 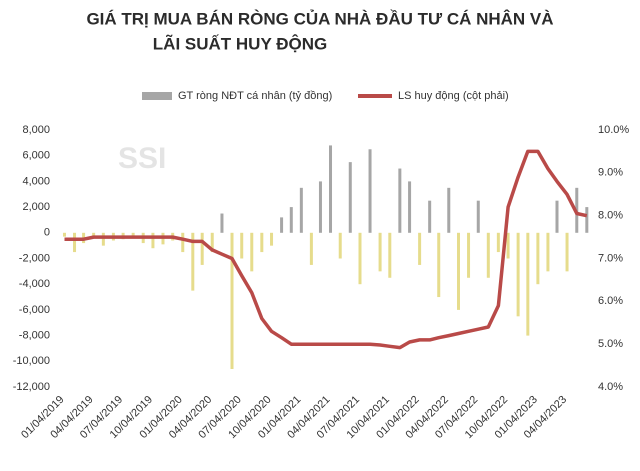 What do you see at coordinates (34, 336) in the screenshot?
I see `y-tick-label: -8,000` at bounding box center [34, 336].